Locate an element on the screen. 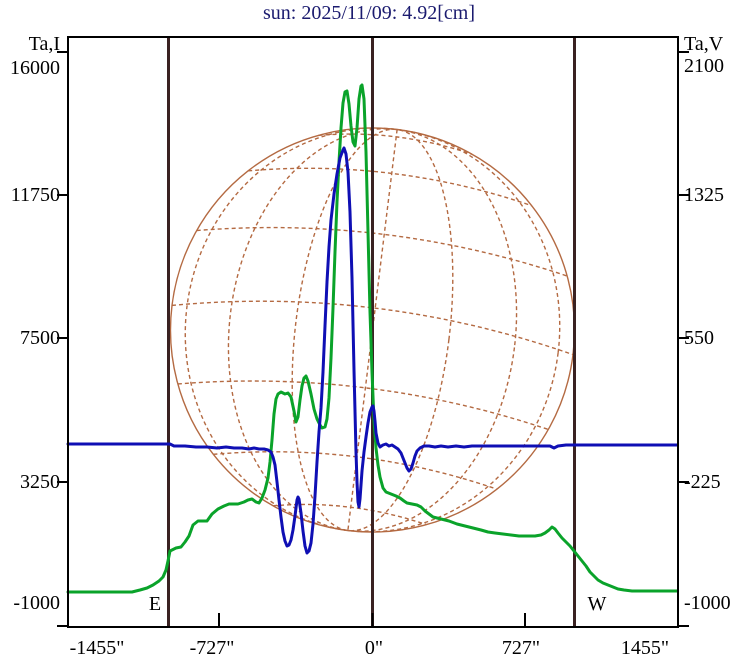 This screenshot has height=662, width=738. parallel-equator is located at coordinates (372, 328).